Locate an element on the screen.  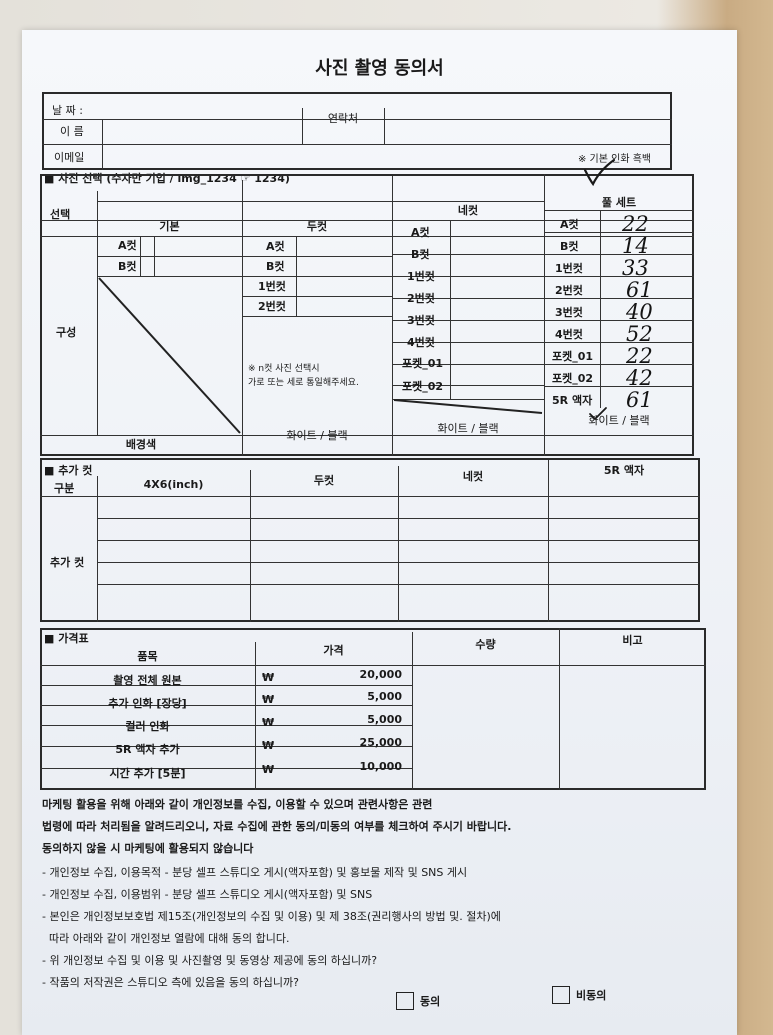
select-label: 선택 is located at coordinates (60, 214).